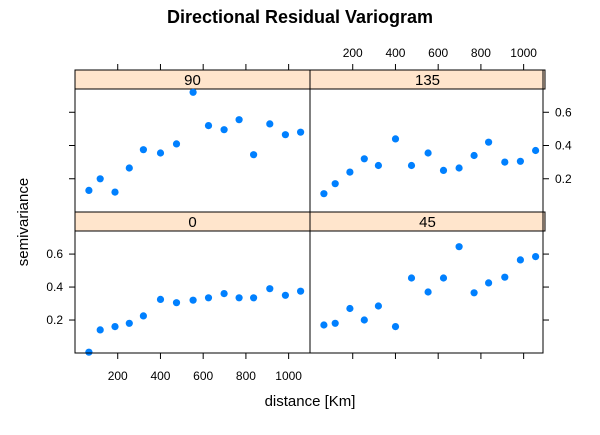 This screenshot has height=435, width=600. What do you see at coordinates (427, 222) in the screenshot?
I see `strip-label-45: 45` at bounding box center [427, 222].